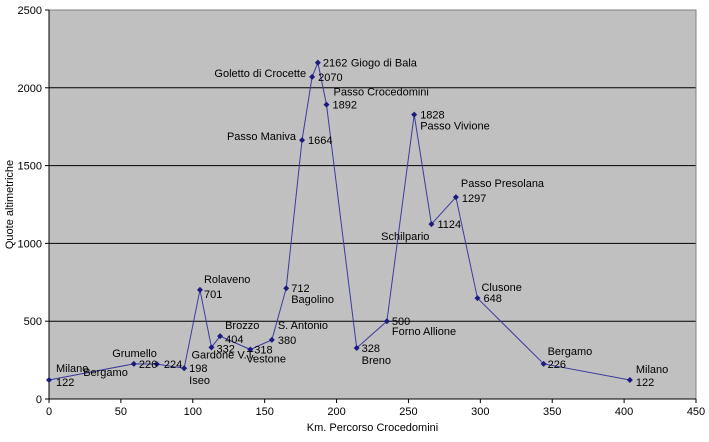 The image size is (709, 442). Describe the element at coordinates (336, 412) in the screenshot. I see `x-tick-label: 200` at that location.